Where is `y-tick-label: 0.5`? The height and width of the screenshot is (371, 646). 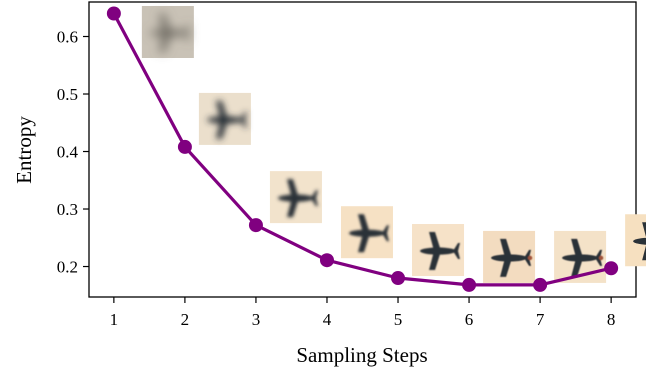
y-tick-label: 0.5 is located at coordinates (67, 94).